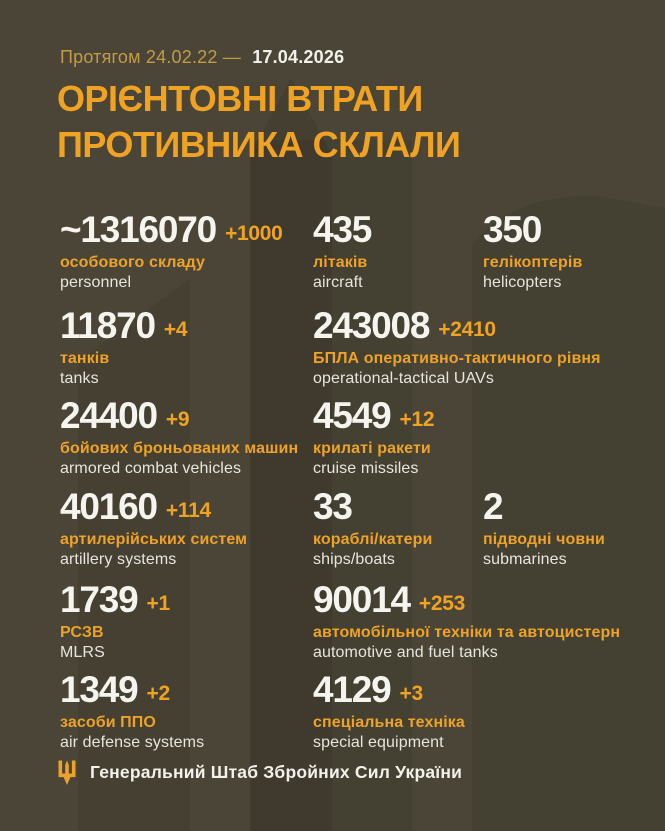 The width and height of the screenshot is (665, 831). I want to click on stat-label-ua: підводні човни, so click(544, 539).